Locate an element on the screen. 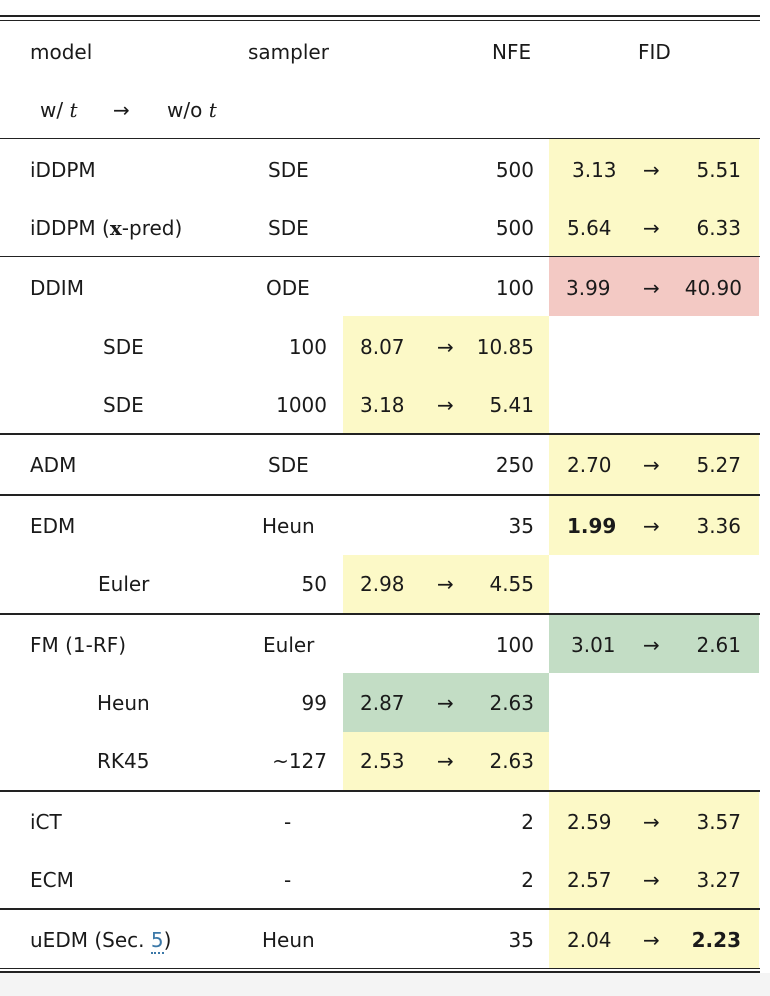  header-with-t: w/ t is located at coordinates (59, 110).